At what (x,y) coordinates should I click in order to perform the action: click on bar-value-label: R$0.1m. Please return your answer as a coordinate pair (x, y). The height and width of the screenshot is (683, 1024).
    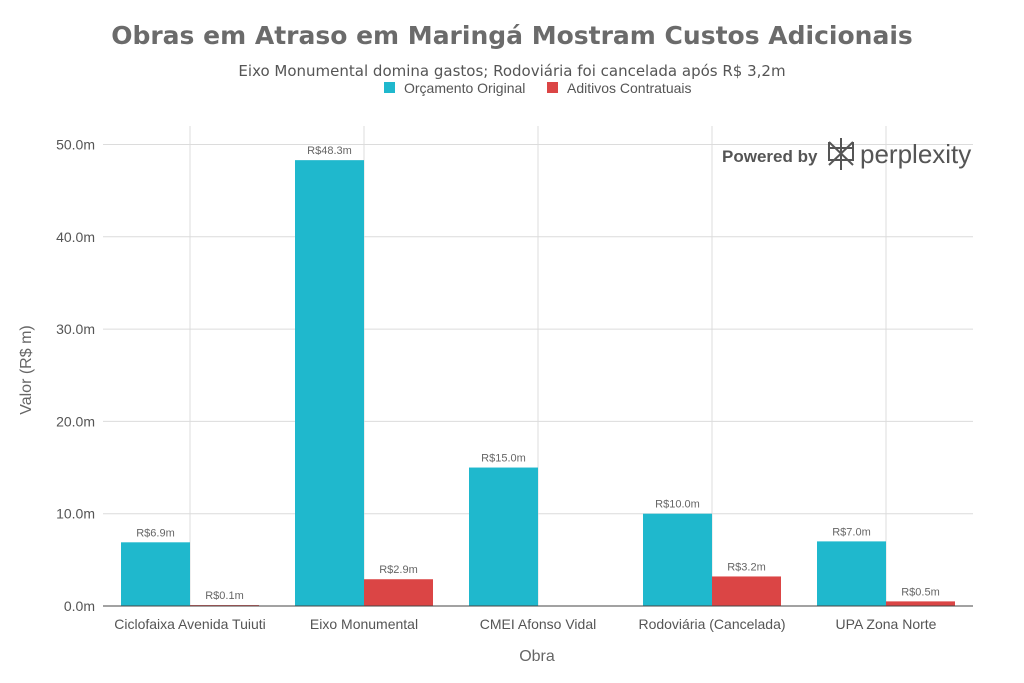
    Looking at the image, I should click on (224, 596).